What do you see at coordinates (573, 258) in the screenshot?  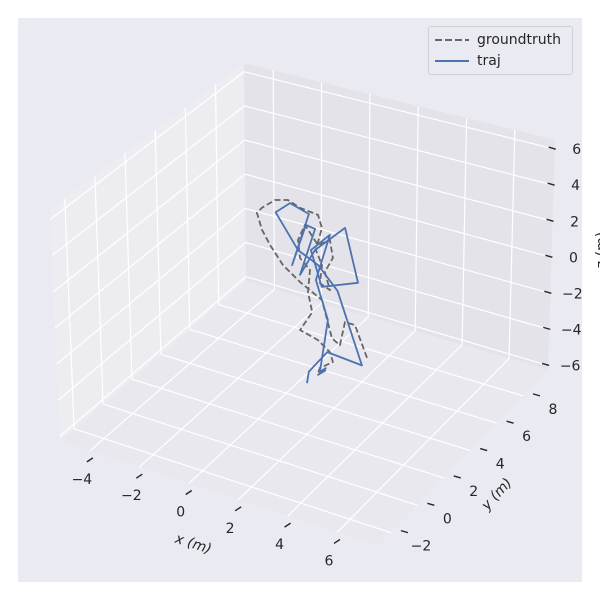 I see `z-tick-label: 0` at bounding box center [573, 258].